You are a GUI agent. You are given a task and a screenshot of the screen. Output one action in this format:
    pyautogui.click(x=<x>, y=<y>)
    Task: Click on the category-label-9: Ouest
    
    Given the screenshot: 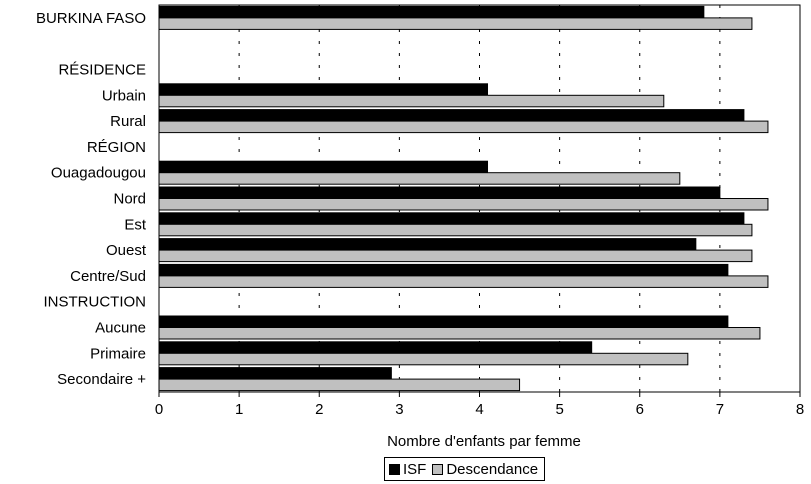 What is the action you would take?
    pyautogui.click(x=126, y=250)
    